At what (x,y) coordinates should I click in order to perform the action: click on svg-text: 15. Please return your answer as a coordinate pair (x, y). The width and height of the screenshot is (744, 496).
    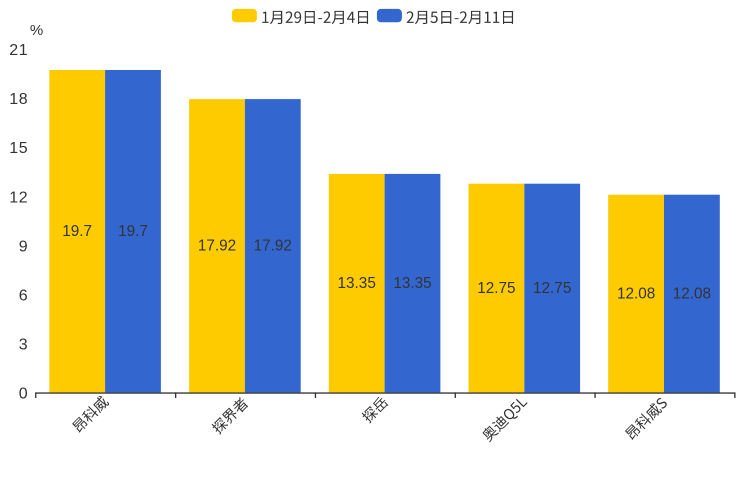
    Looking at the image, I should click on (18, 148).